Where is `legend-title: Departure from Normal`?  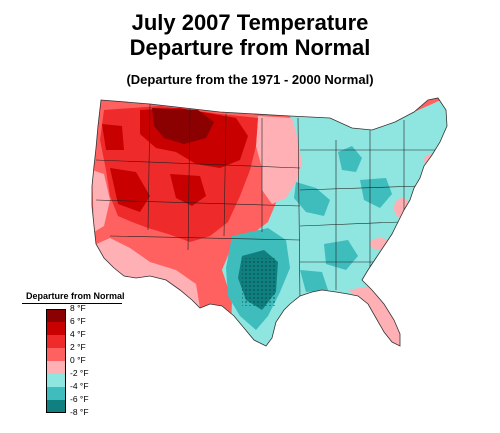 legend-title: Departure from Normal is located at coordinates (73, 297).